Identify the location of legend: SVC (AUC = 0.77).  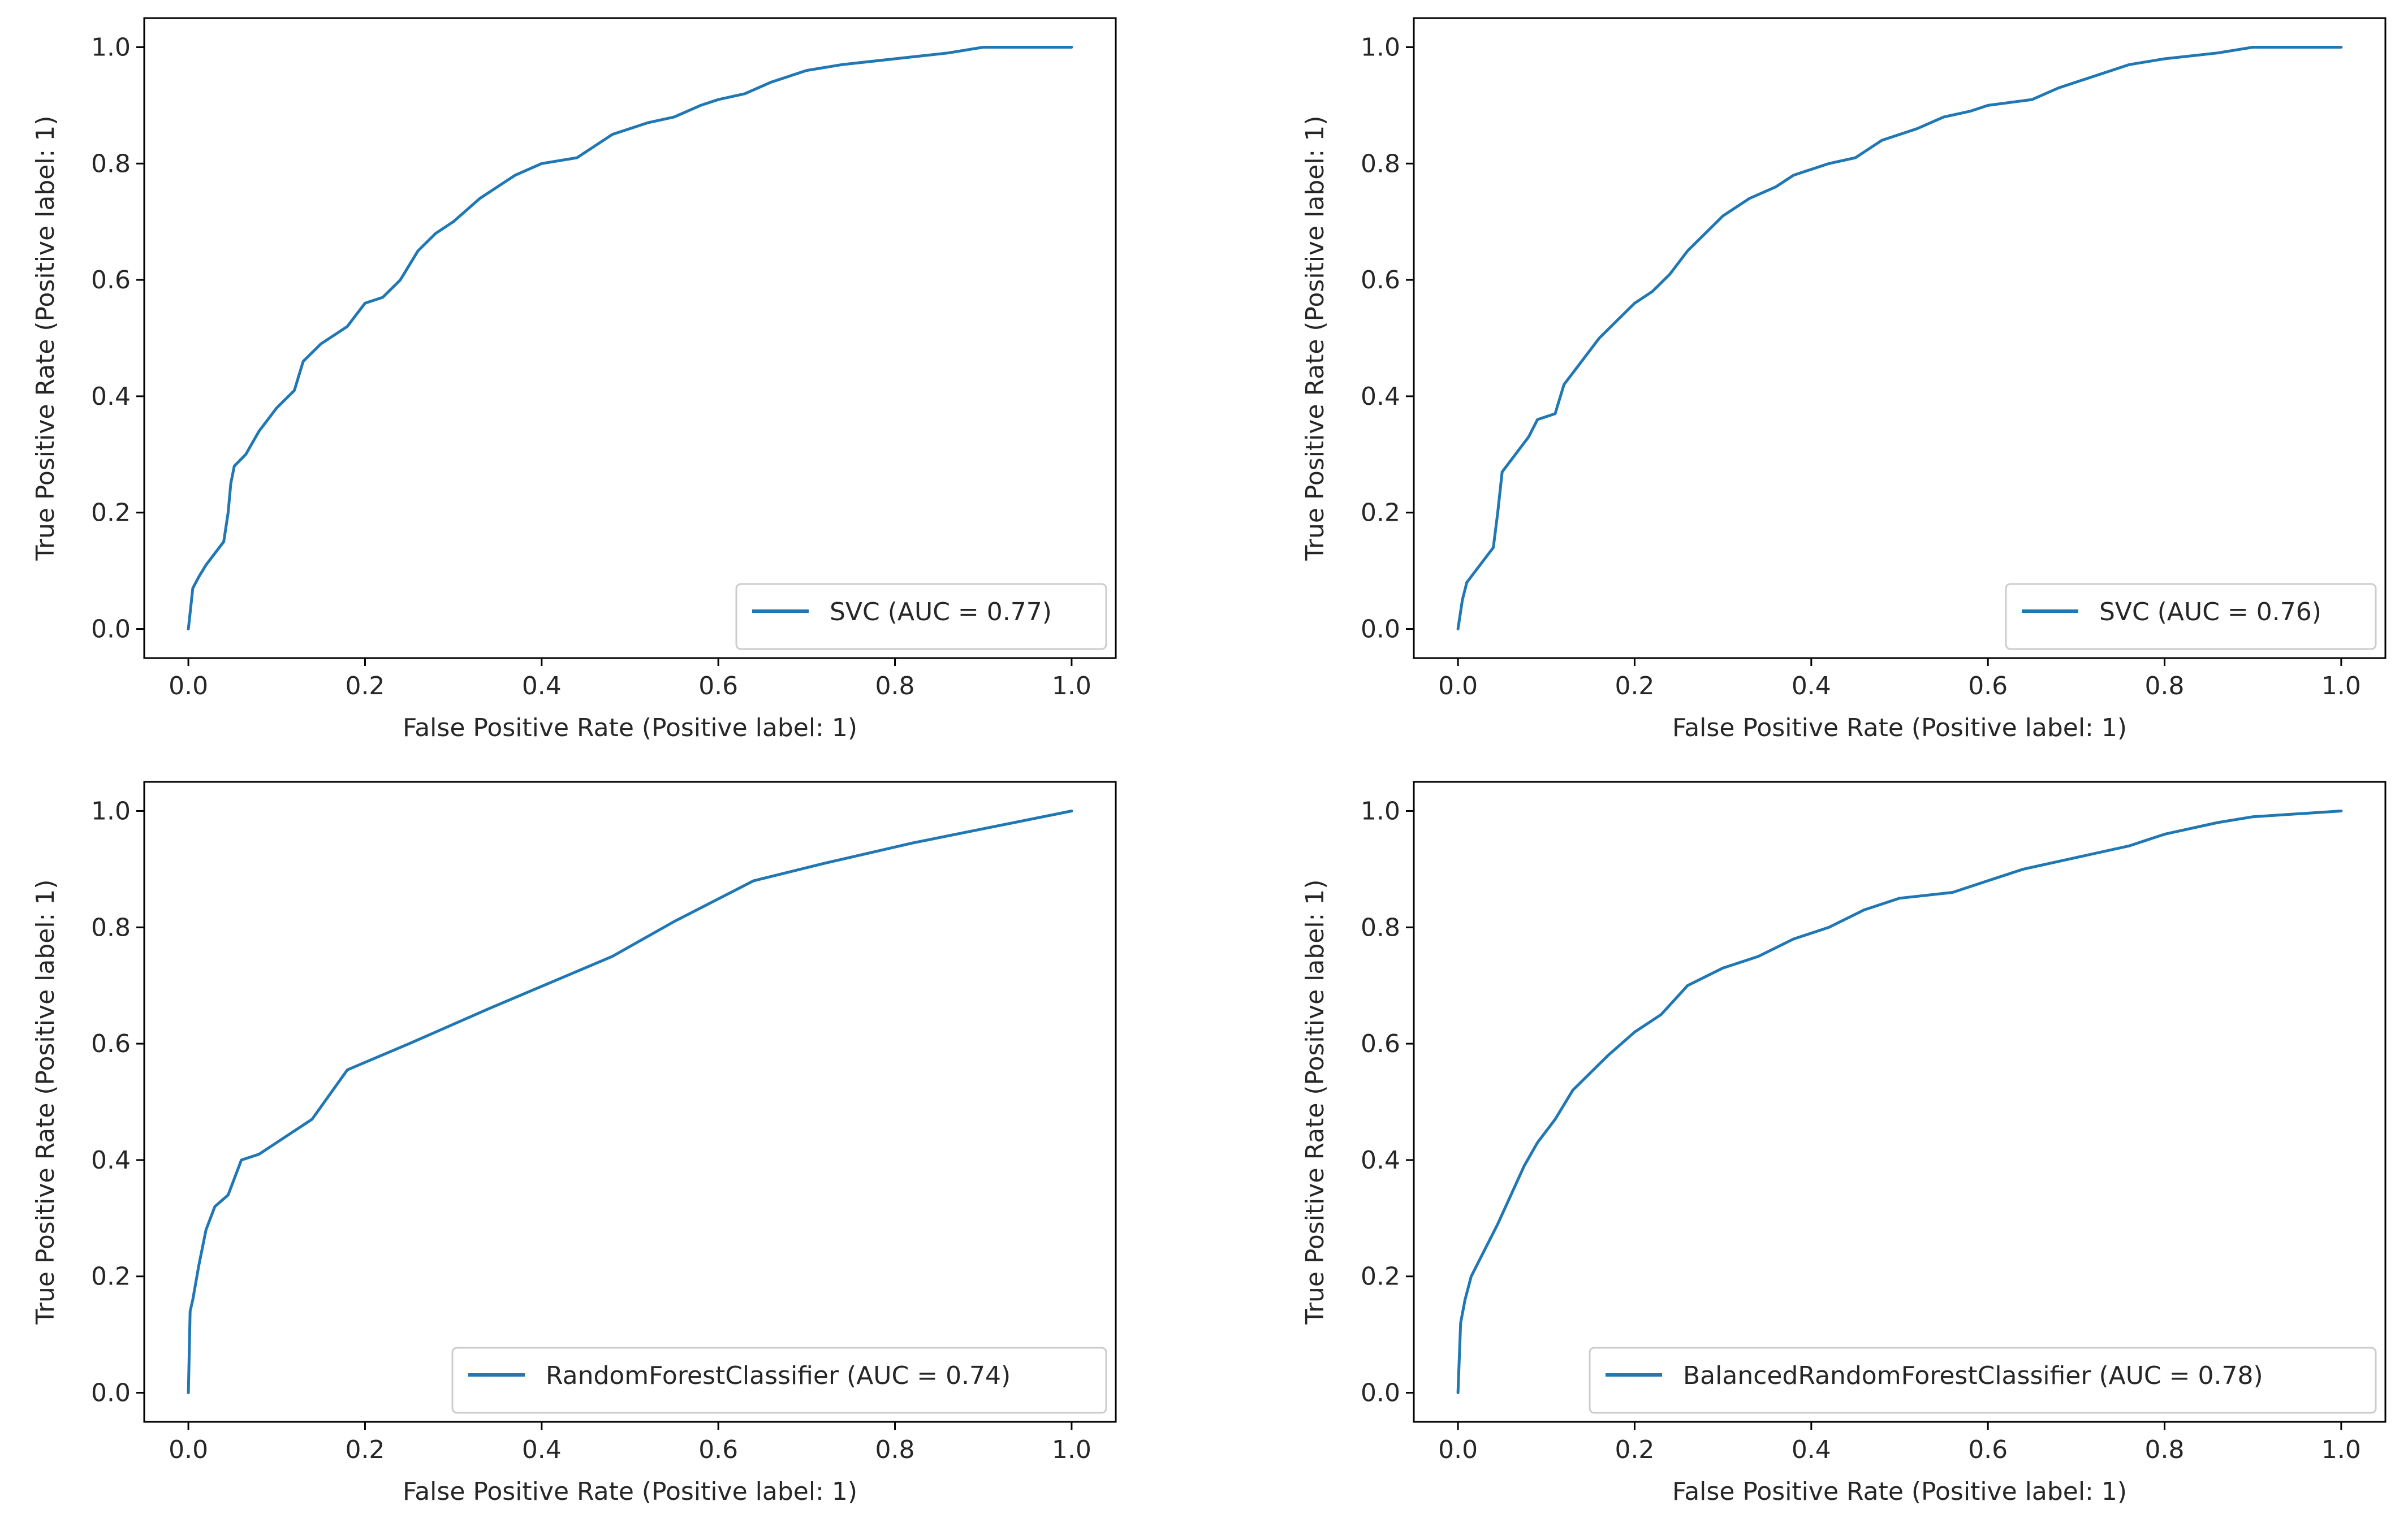
(921, 616).